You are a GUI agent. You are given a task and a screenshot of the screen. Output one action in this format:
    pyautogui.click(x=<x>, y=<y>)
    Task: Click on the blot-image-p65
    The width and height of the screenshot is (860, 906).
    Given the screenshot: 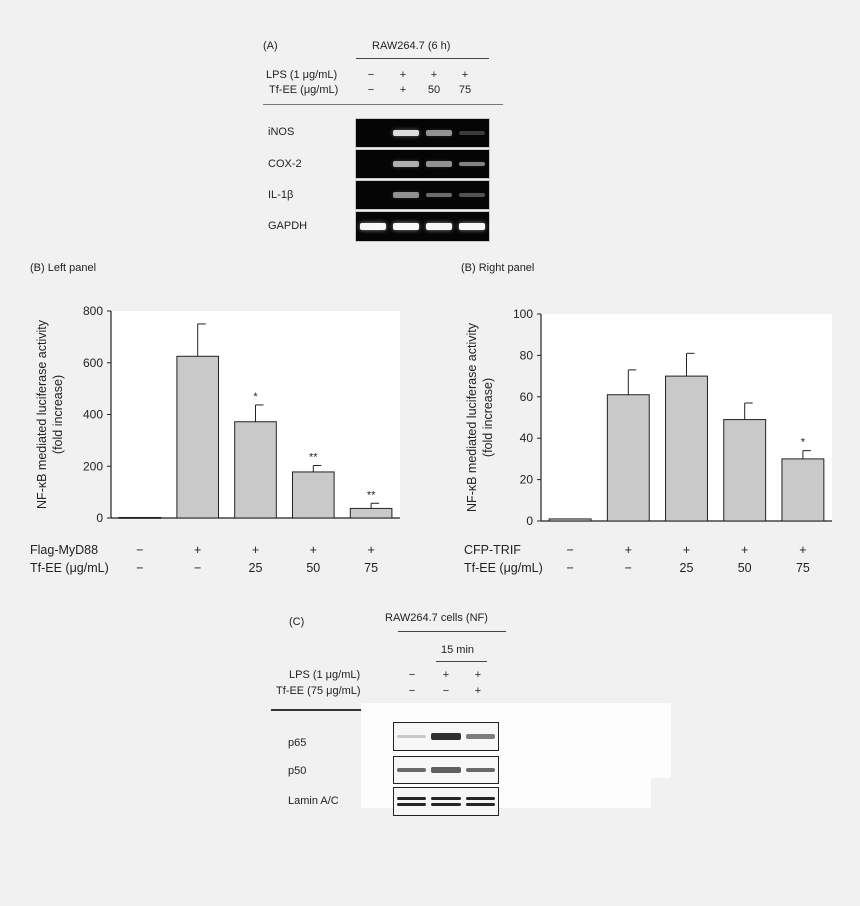 What is the action you would take?
    pyautogui.click(x=446, y=736)
    